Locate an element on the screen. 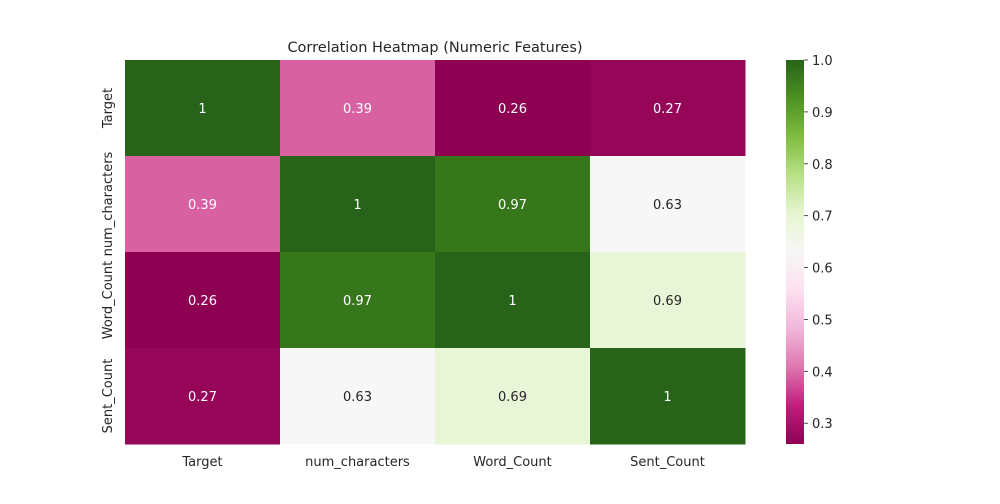 Image resolution: width=1000 pixels, height=504 pixels. colorbar-tick-label: 0.3 is located at coordinates (822, 424).